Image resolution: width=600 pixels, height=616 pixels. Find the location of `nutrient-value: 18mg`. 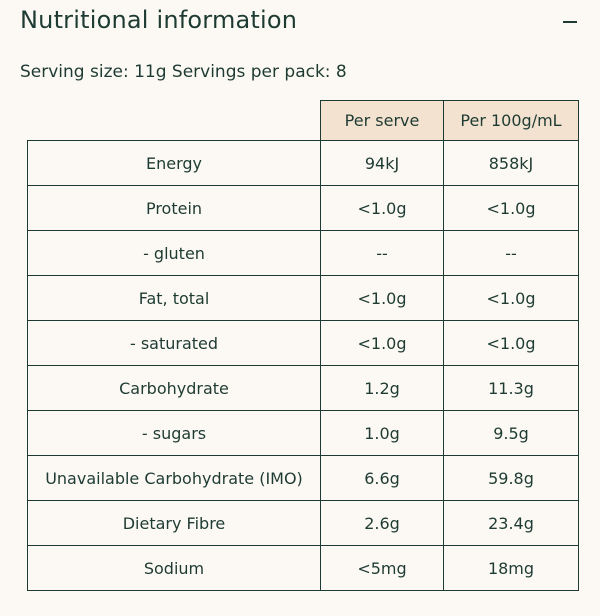

nutrient-value: 18mg is located at coordinates (511, 568).